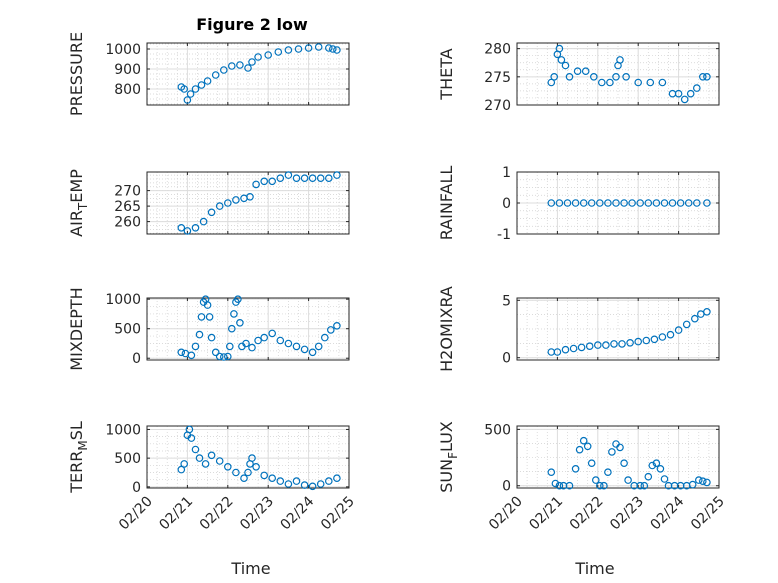 Image resolution: width=778 pixels, height=583 pixels. What do you see at coordinates (78, 203) in the screenshot?
I see `air_temp-ylabel: AIRTEMP` at bounding box center [78, 203].